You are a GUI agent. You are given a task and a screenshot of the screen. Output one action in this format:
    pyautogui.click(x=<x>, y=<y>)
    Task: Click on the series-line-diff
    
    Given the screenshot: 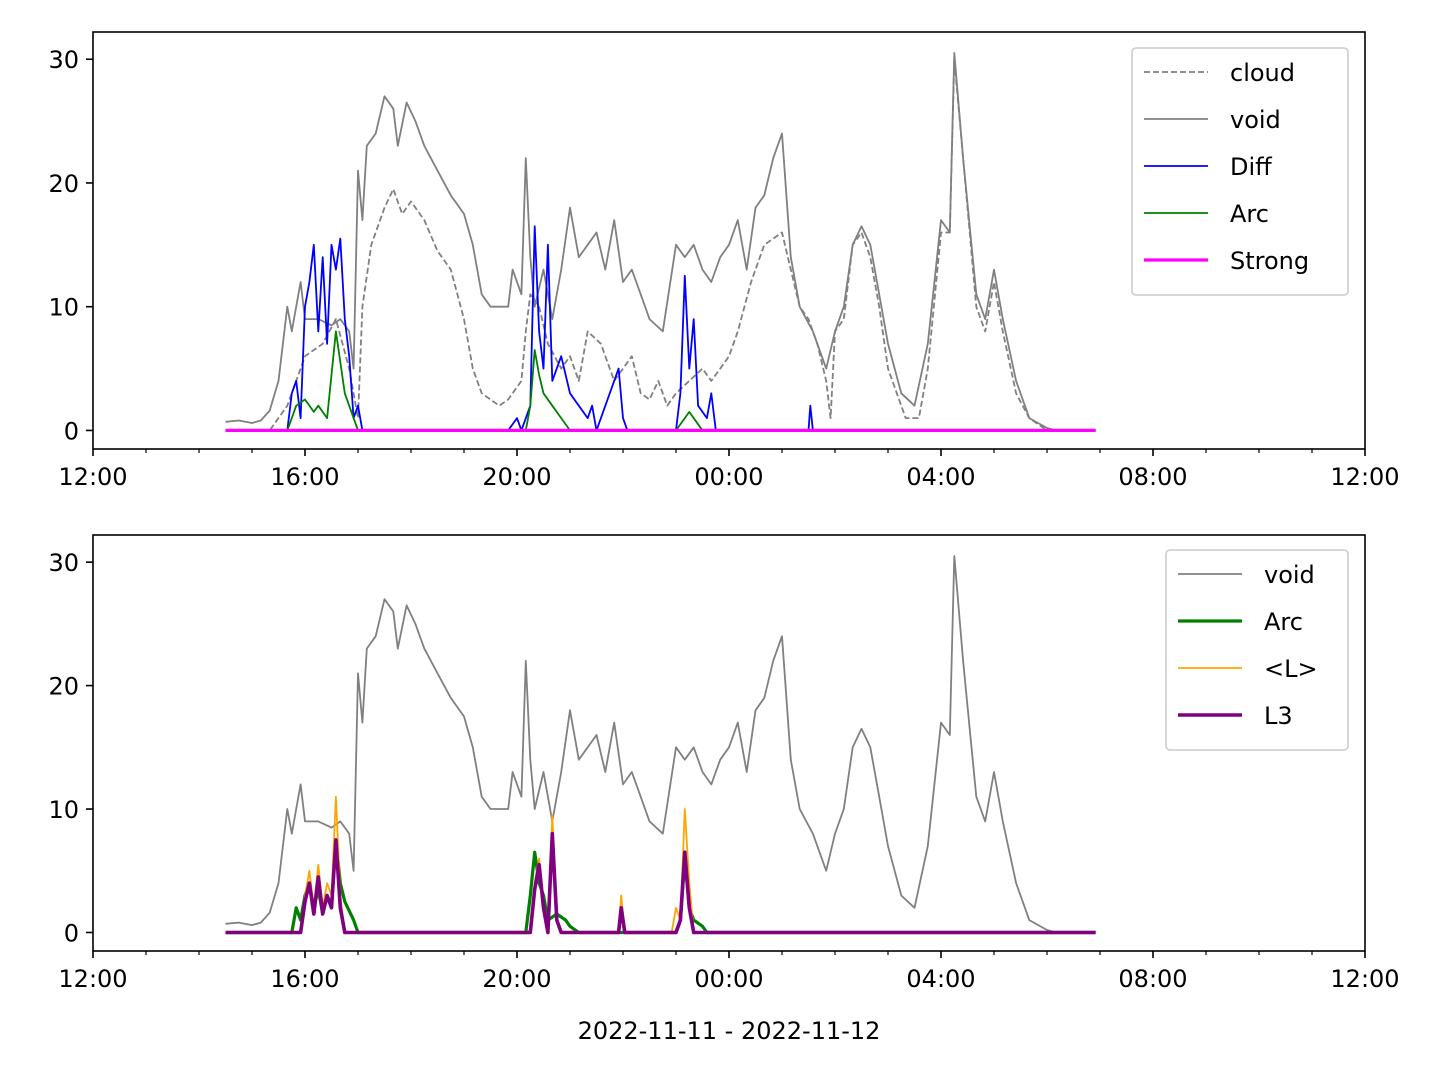 What is the action you would take?
    pyautogui.click(x=660, y=328)
    